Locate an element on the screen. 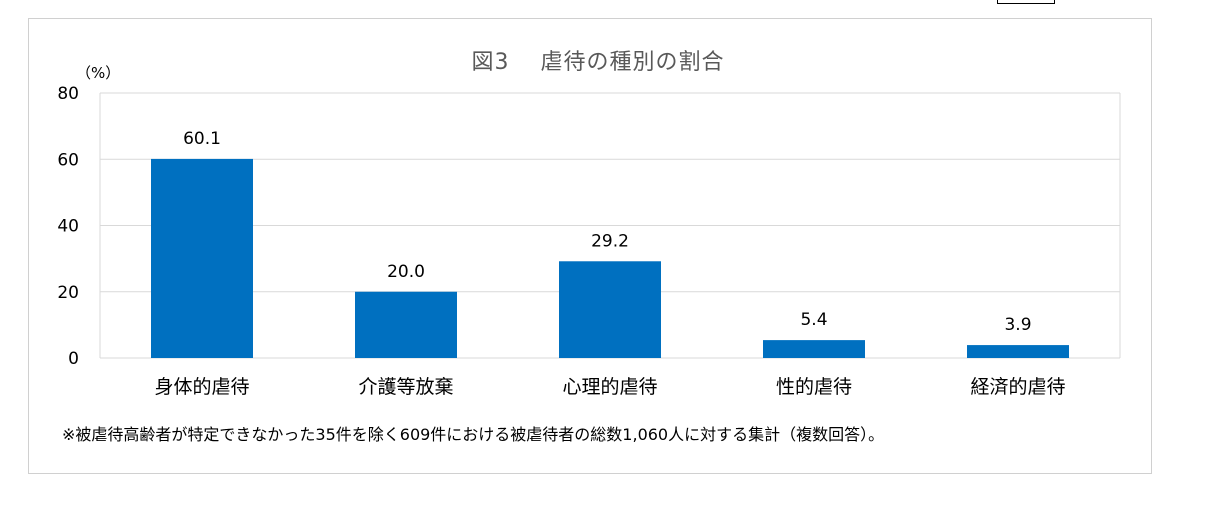 This screenshot has height=515, width=1212. y-tick-labels: 0 20 40 60 80 is located at coordinates (68, 226).